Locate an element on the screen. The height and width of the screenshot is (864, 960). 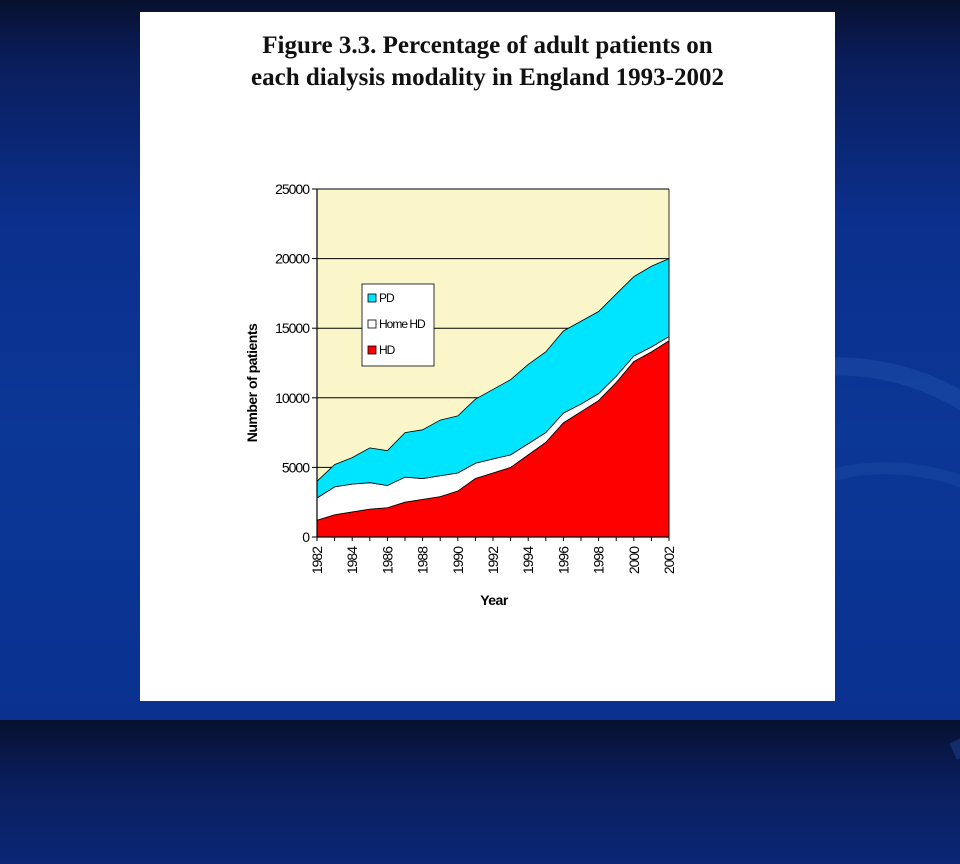
legend-swatch-hd is located at coordinates (372, 350).